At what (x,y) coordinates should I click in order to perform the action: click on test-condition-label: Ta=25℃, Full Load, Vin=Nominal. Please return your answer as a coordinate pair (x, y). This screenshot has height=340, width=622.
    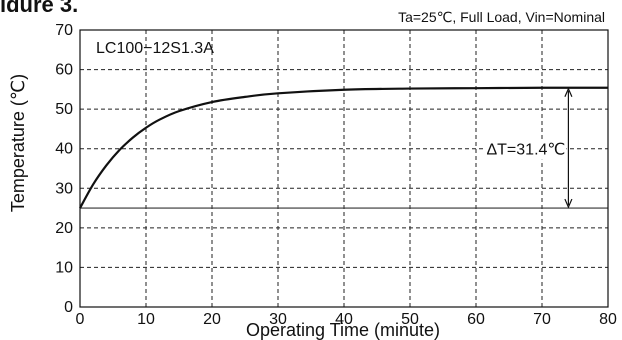
    Looking at the image, I should click on (501, 17).